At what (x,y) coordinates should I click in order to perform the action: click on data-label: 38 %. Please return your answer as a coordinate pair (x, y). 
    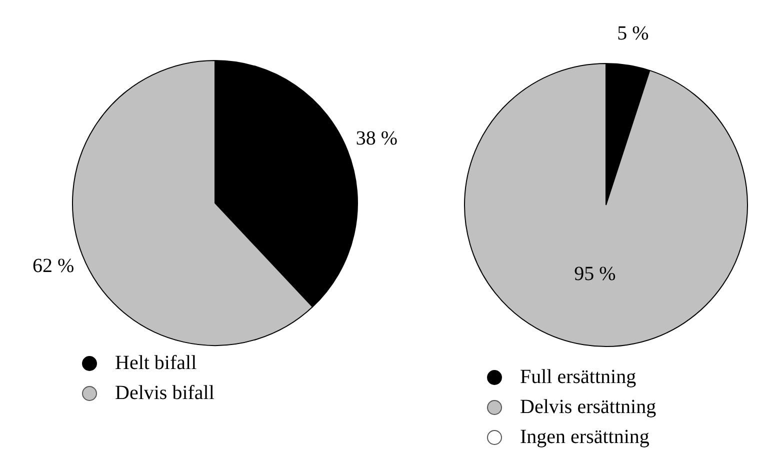
    Looking at the image, I should click on (377, 138).